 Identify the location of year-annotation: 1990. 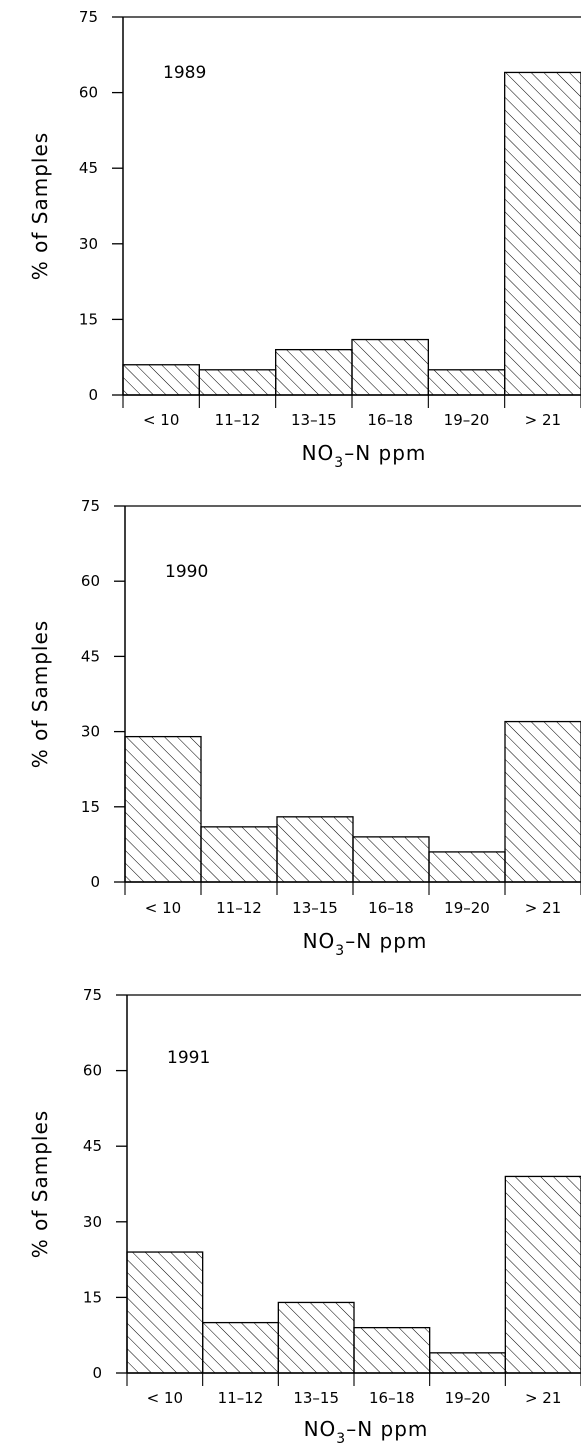
(186, 572).